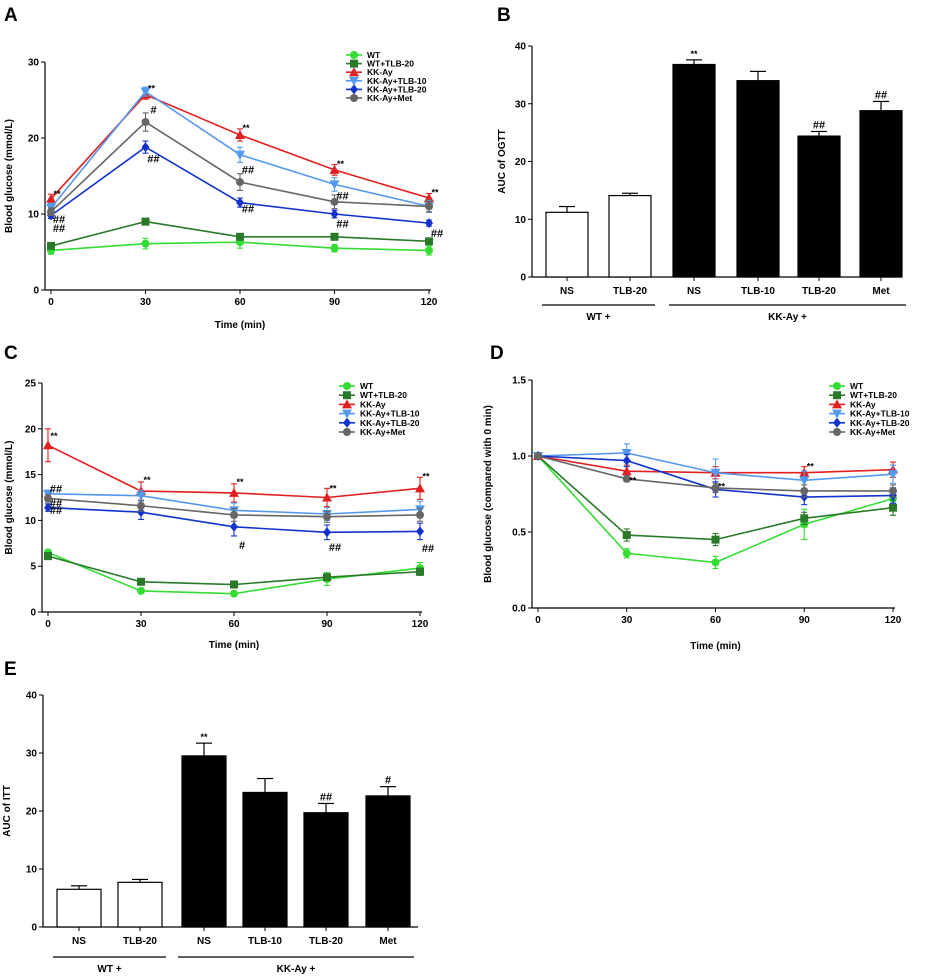 This screenshot has width=941, height=978. I want to click on chart-c-x-tick-label: 120, so click(420, 624).